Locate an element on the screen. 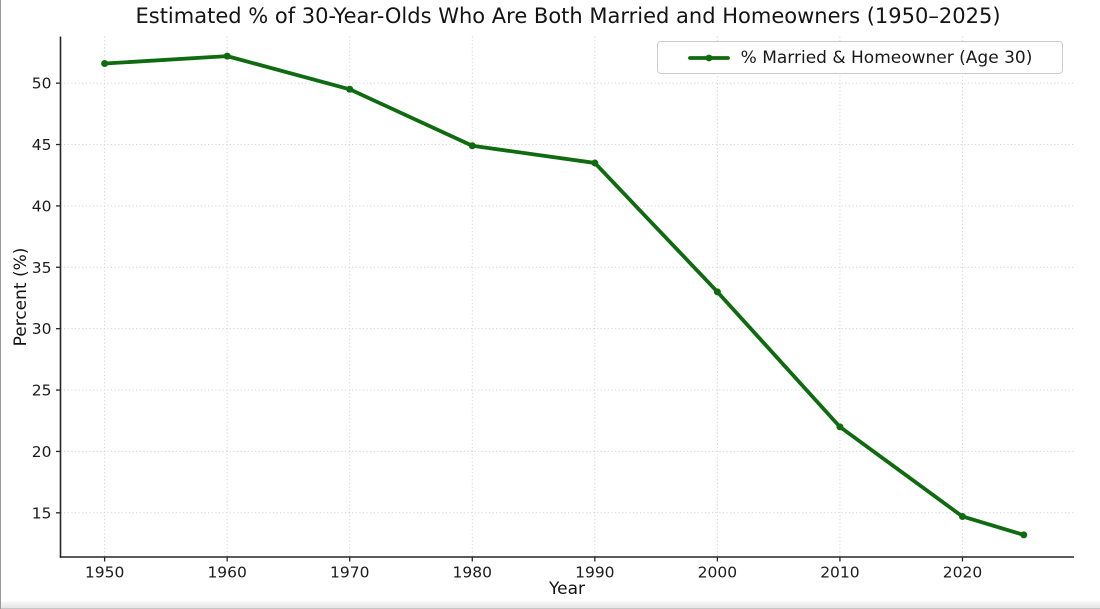 The height and width of the screenshot is (609, 1100). x-tick-label: 2010 is located at coordinates (839, 573).